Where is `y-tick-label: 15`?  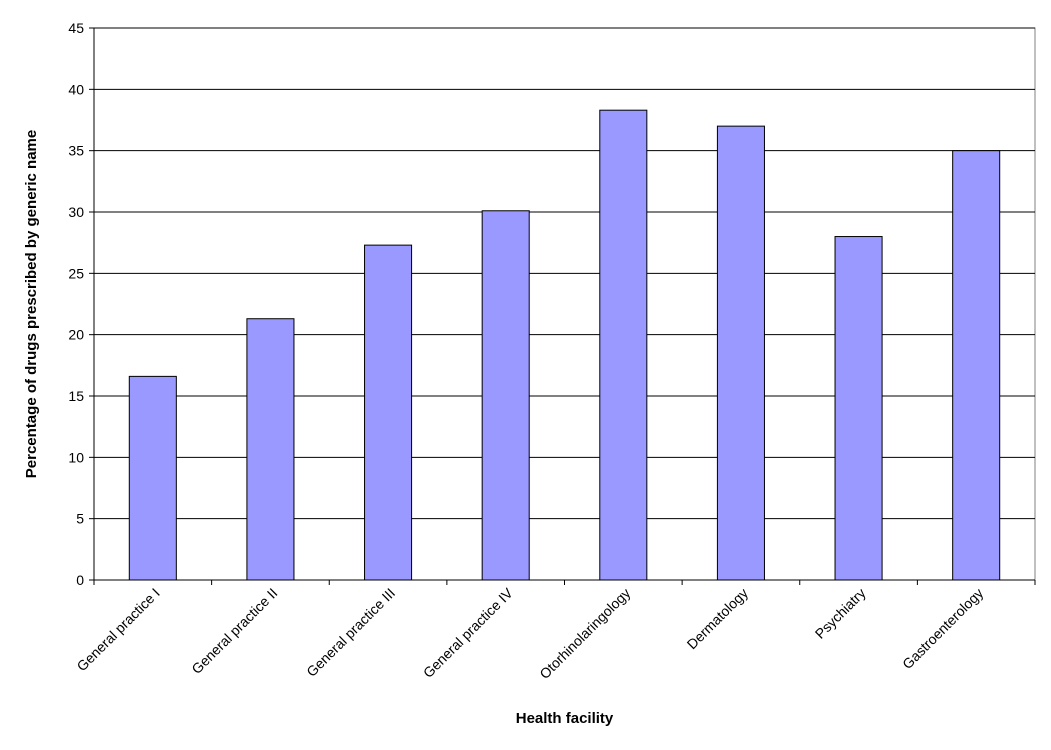 y-tick-label: 15 is located at coordinates (76, 396).